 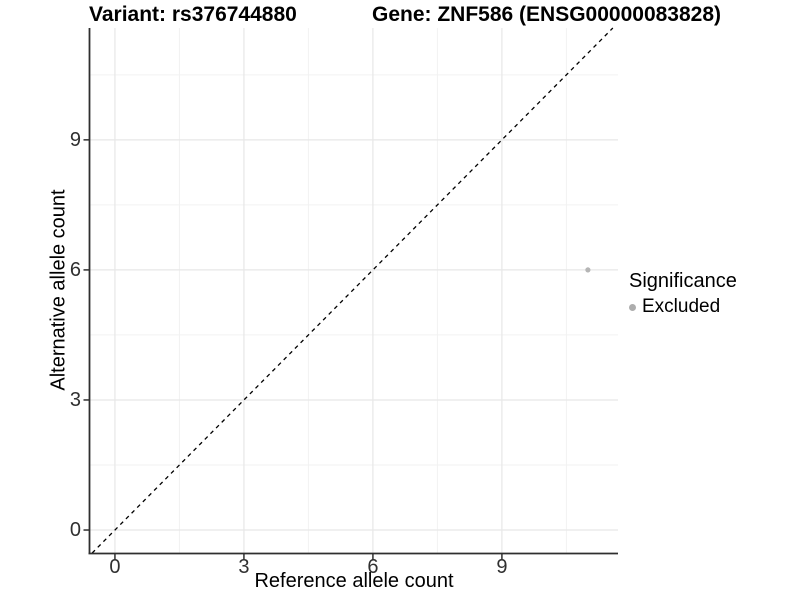 I want to click on legend-item-excluded: Excluded, so click(x=683, y=307).